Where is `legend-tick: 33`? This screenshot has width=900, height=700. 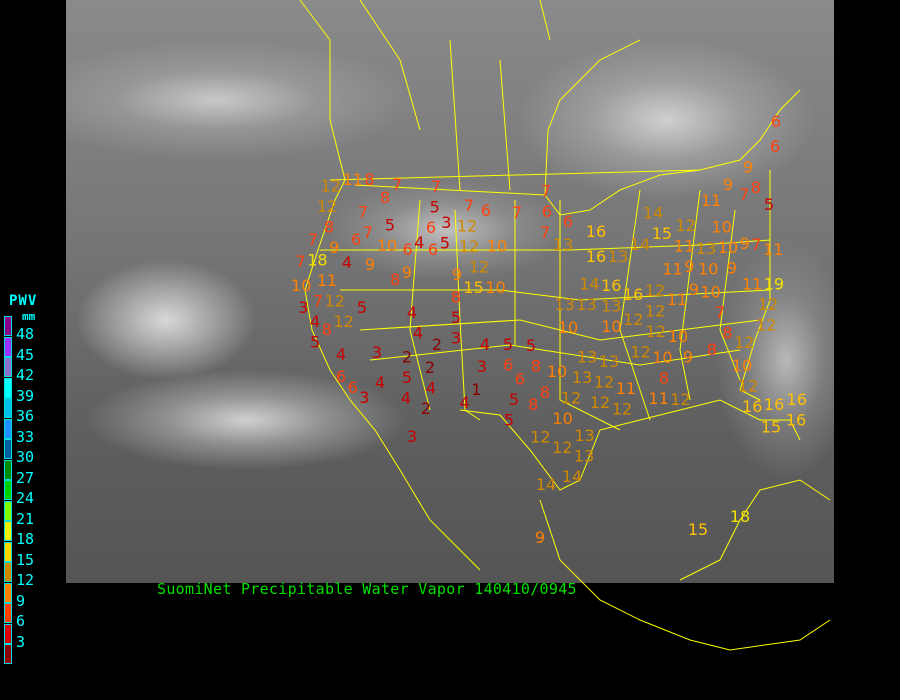 legend-tick: 33 is located at coordinates (25, 436).